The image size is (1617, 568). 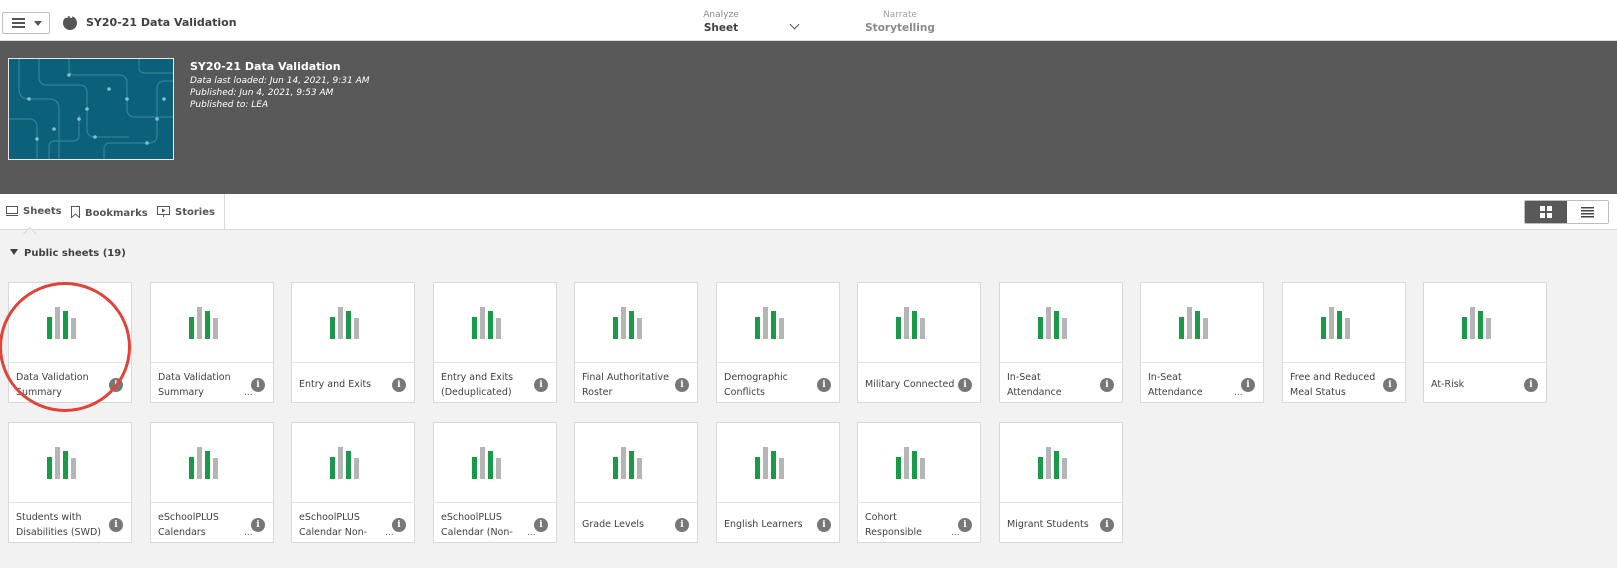 What do you see at coordinates (910, 525) in the screenshot?
I see `sheet-title: Cohort Responsible` at bounding box center [910, 525].